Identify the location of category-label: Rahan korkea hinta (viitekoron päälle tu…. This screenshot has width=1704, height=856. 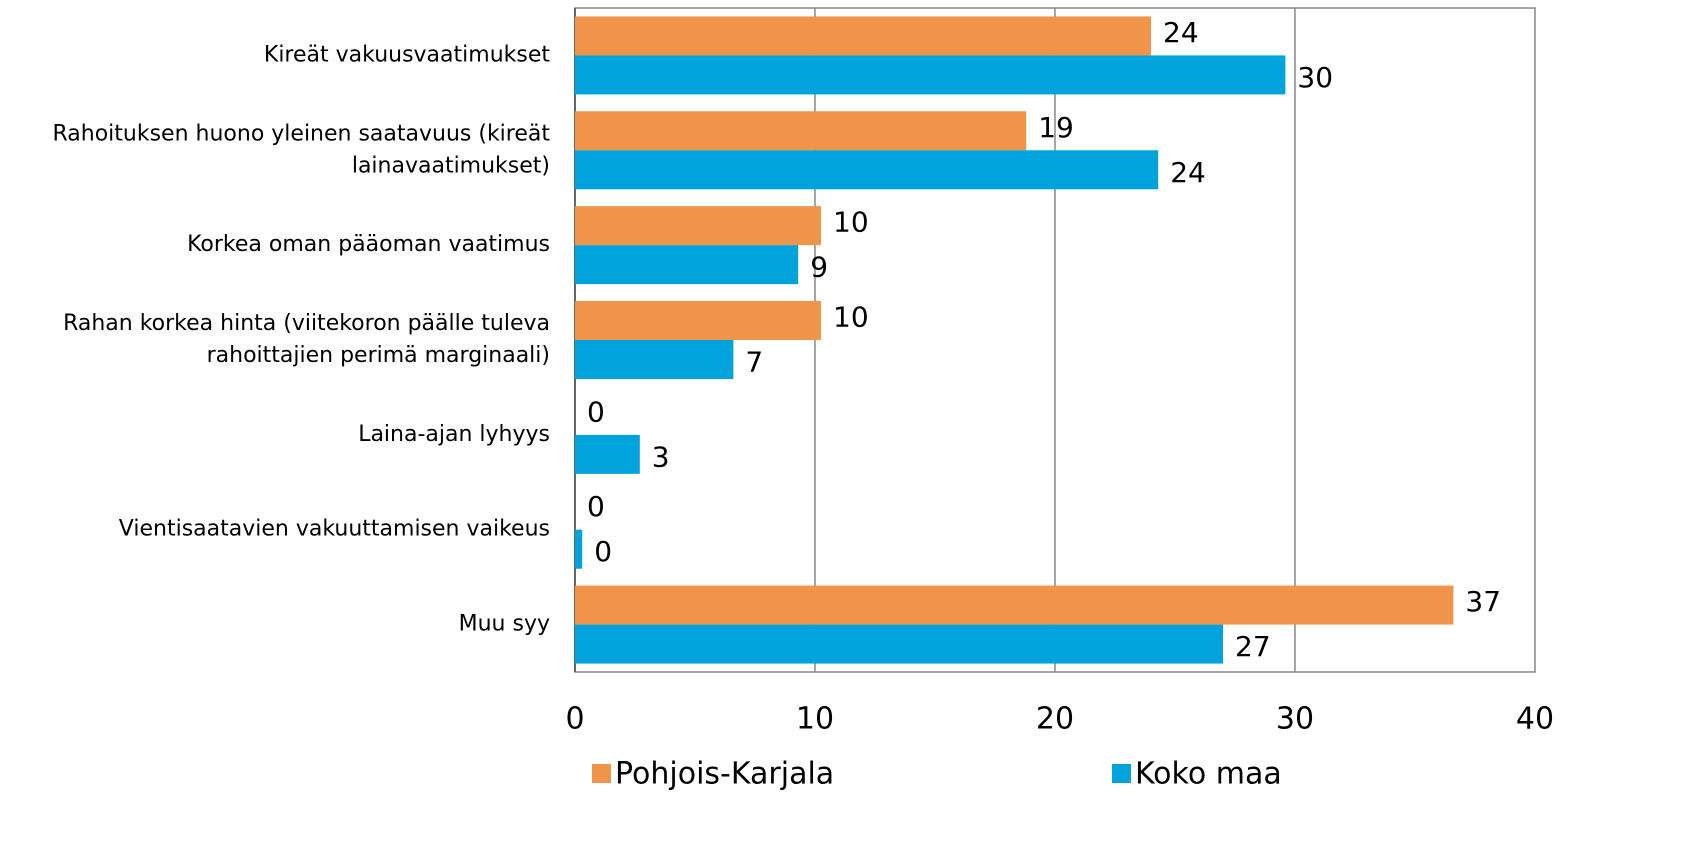
(306, 323).